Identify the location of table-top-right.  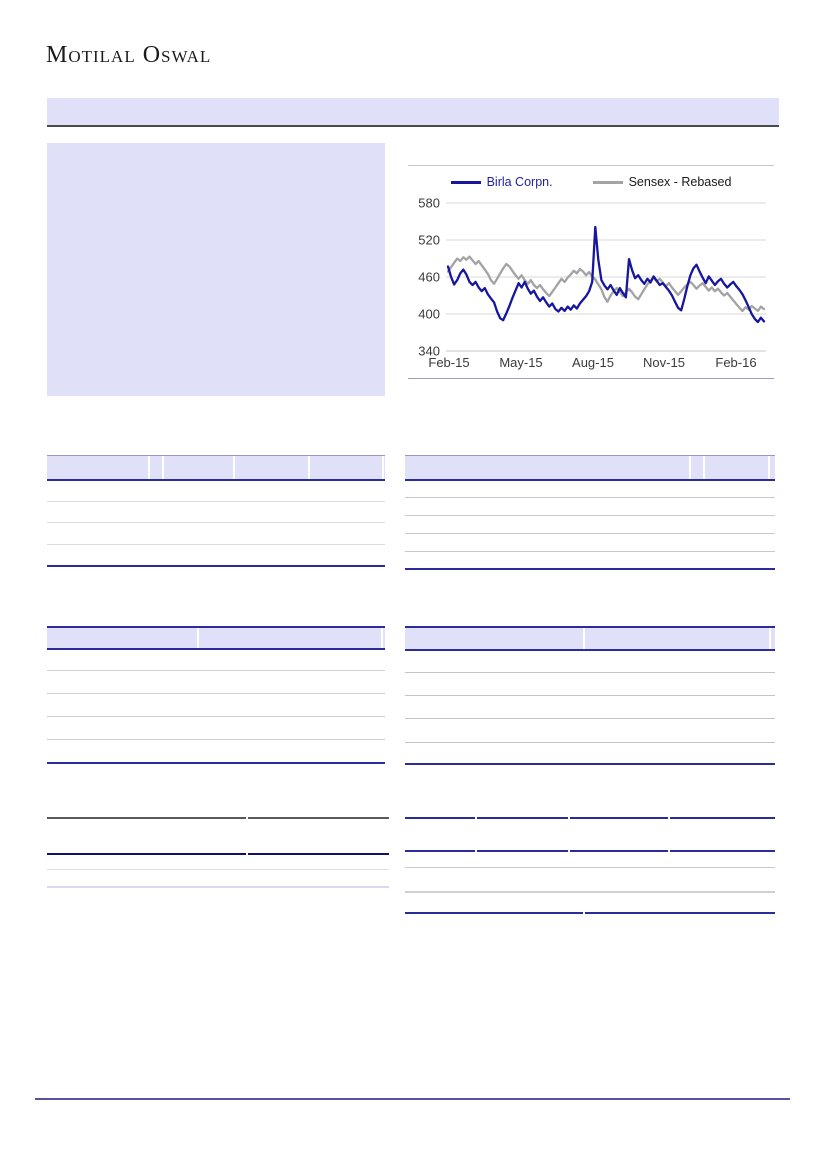
(590, 512).